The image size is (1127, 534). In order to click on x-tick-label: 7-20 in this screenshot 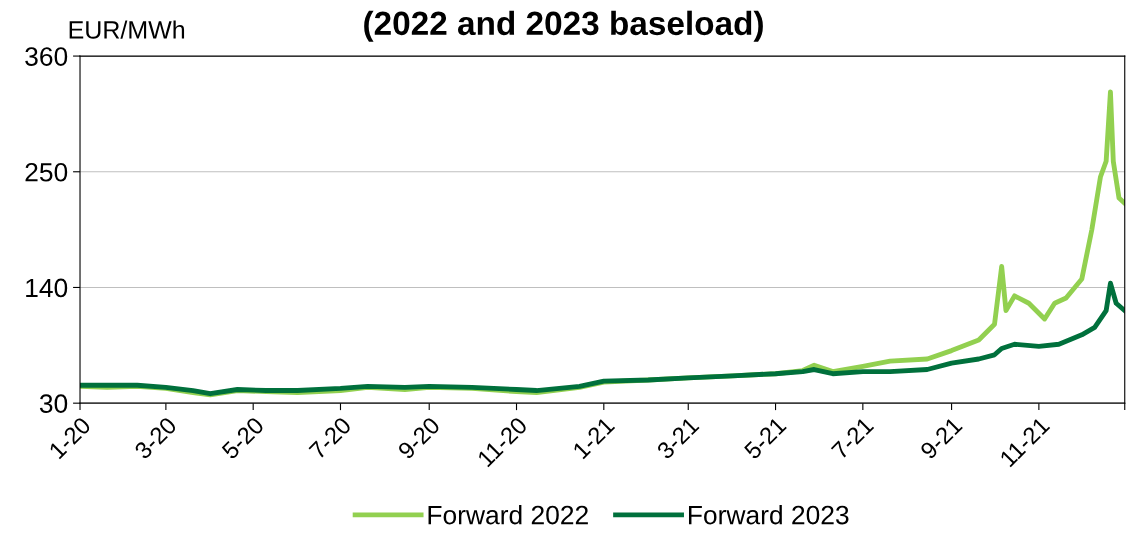, I will do `click(330, 438)`.